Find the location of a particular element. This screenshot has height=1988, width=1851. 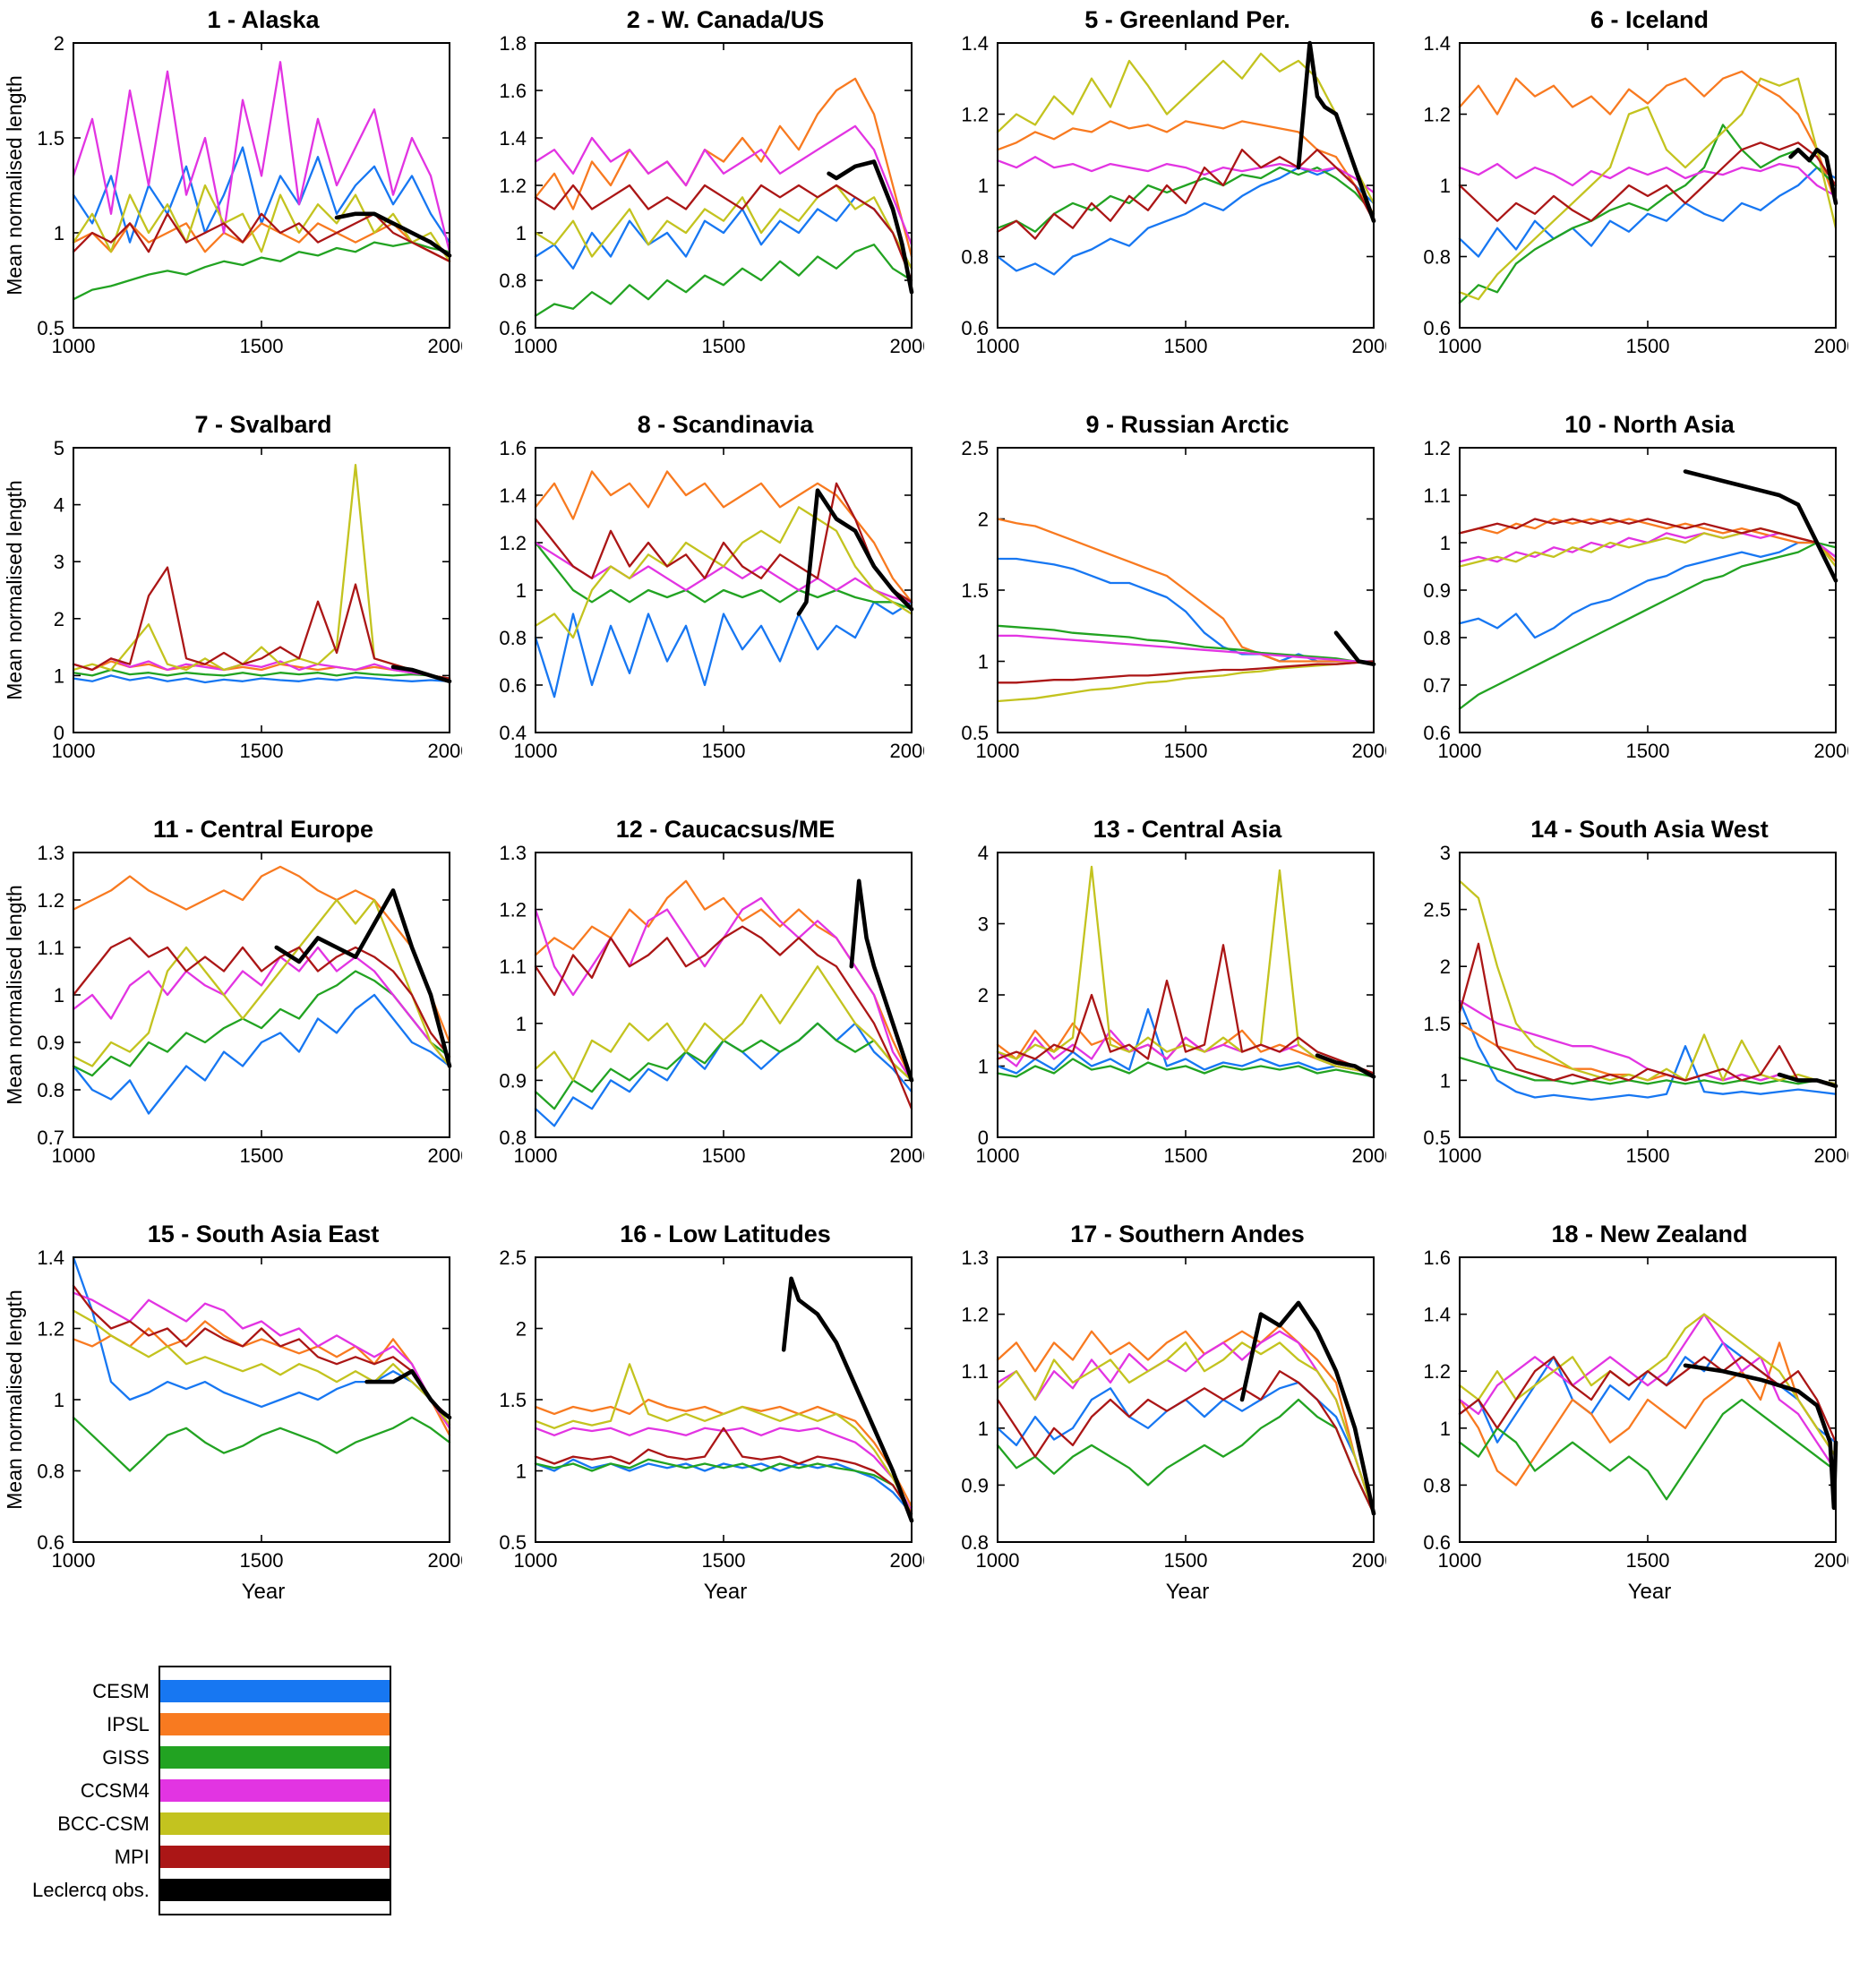

y-tick-label: 0.9 is located at coordinates (1437, 590).